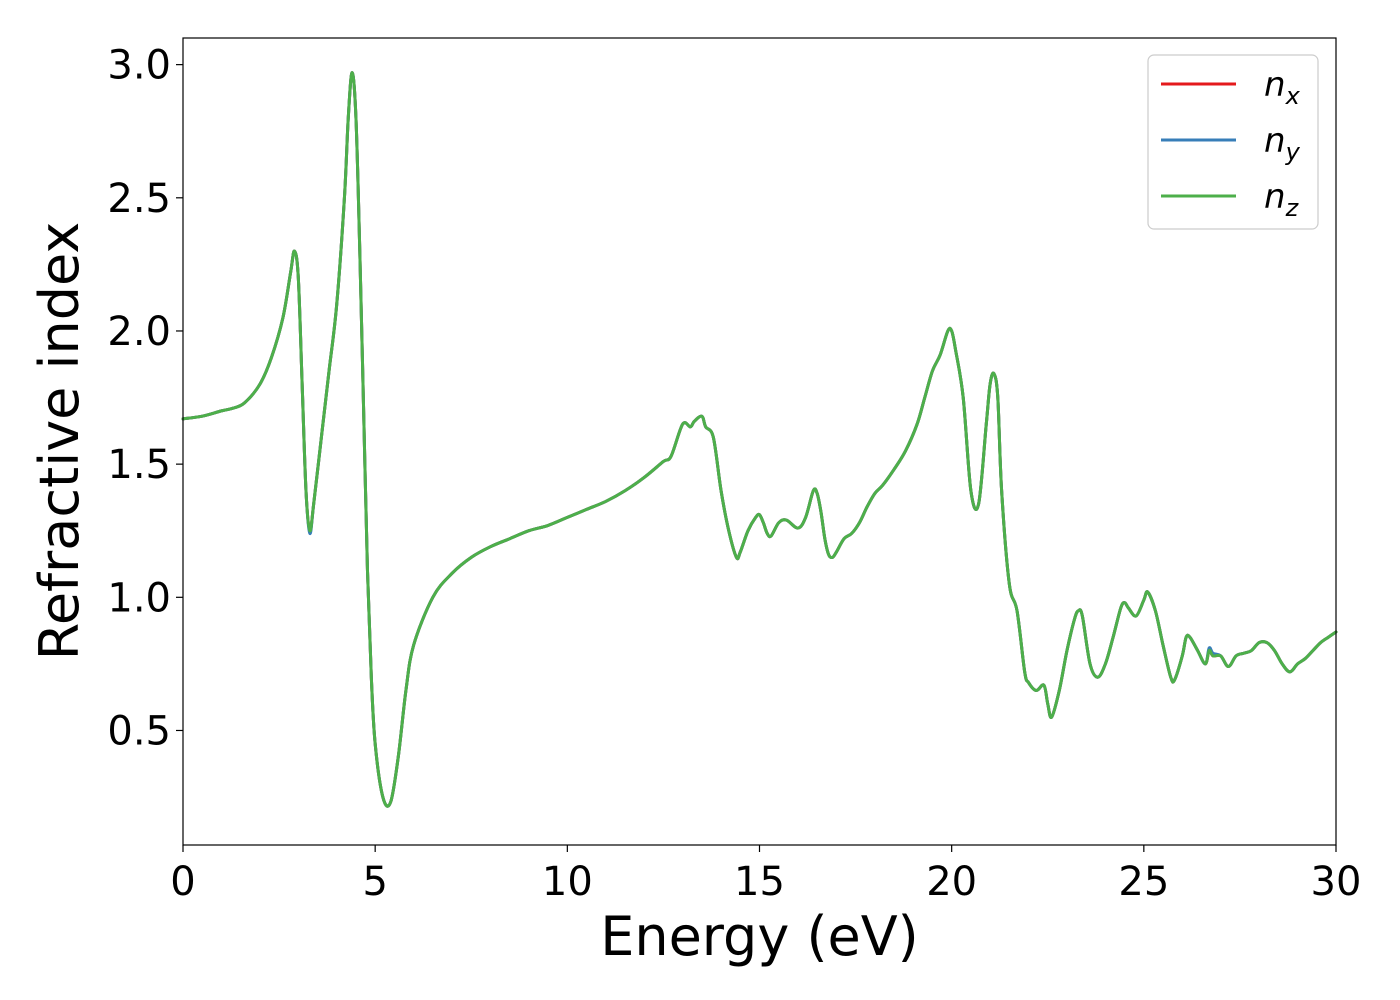  Describe the element at coordinates (1282, 143) in the screenshot. I see `legend-label-ny: ny` at that location.